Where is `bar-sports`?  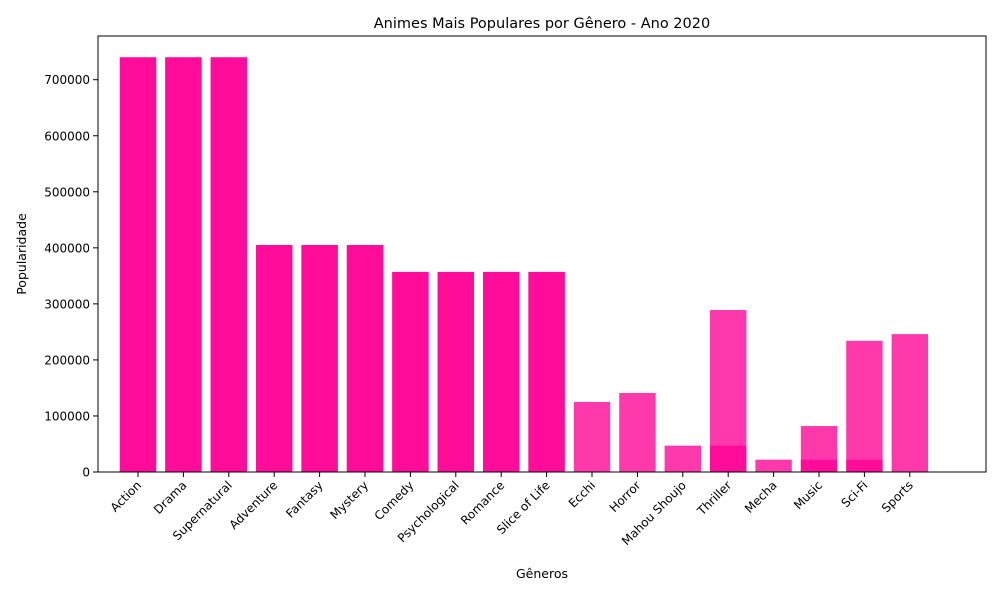
bar-sports is located at coordinates (909, 403).